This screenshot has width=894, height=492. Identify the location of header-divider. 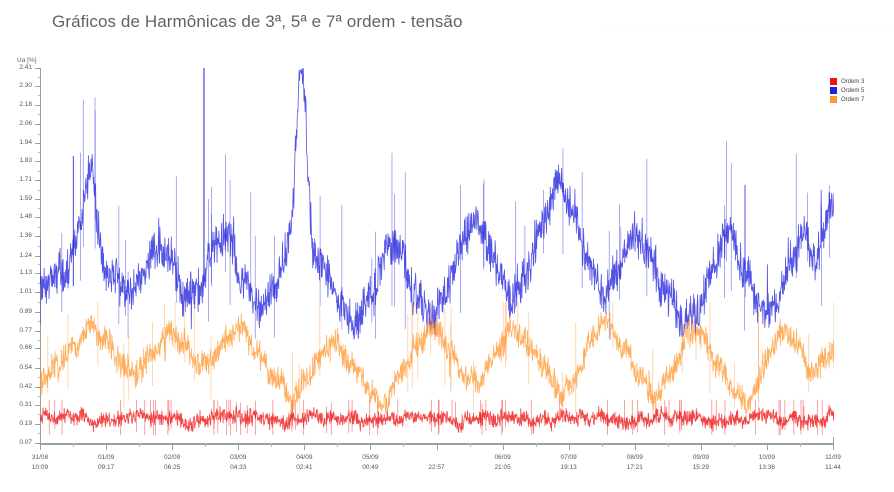
(747, 25).